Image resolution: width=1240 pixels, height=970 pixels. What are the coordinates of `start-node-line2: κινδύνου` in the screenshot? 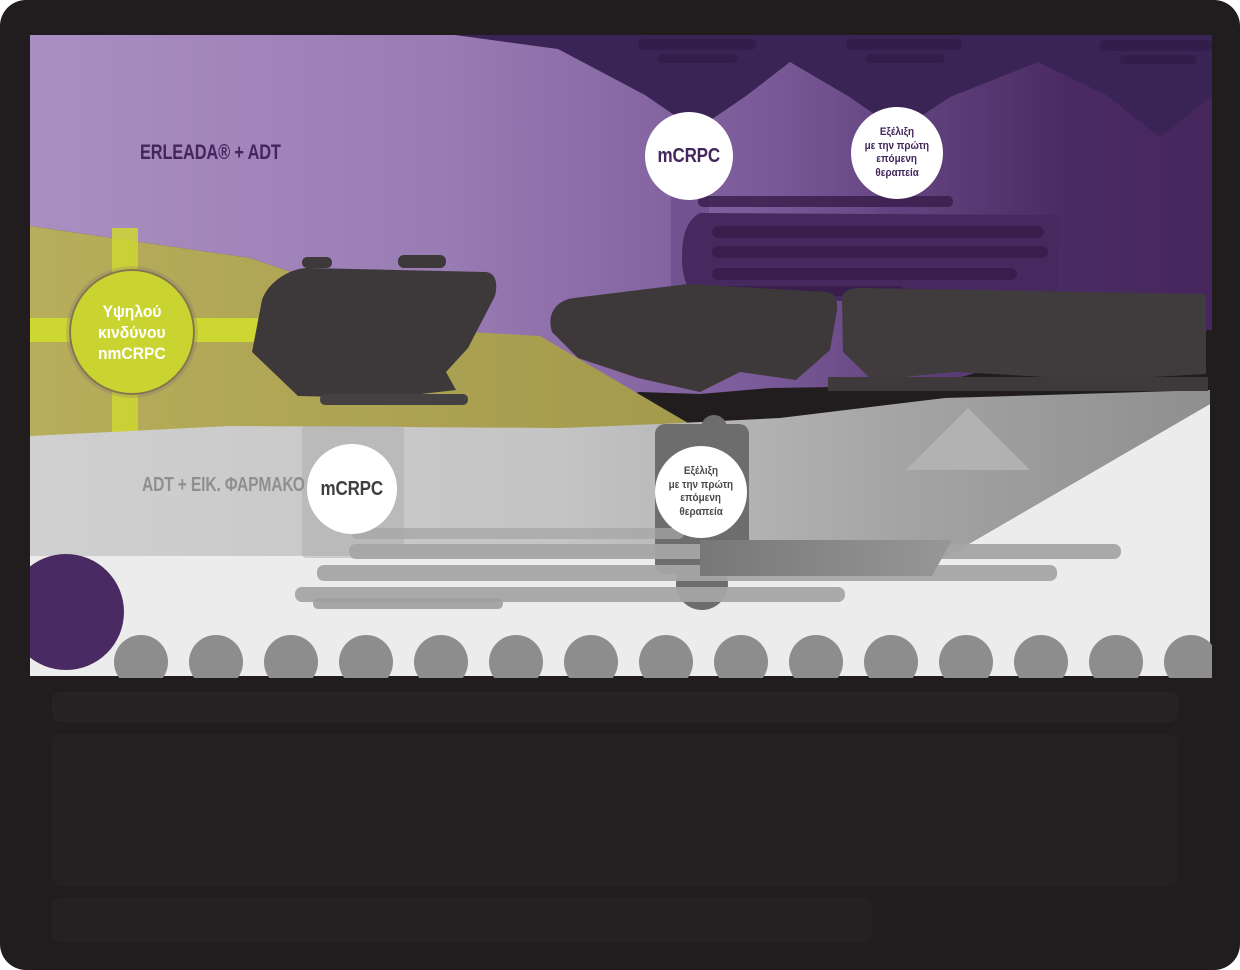 It's located at (132, 332).